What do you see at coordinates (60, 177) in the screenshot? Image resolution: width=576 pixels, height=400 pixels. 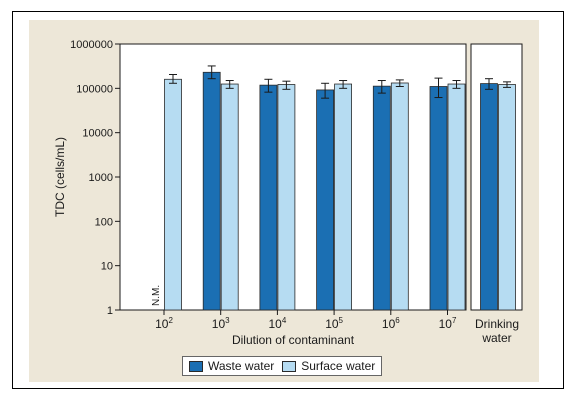 I see `y-axis-label: TDC (cells/mL)` at bounding box center [60, 177].